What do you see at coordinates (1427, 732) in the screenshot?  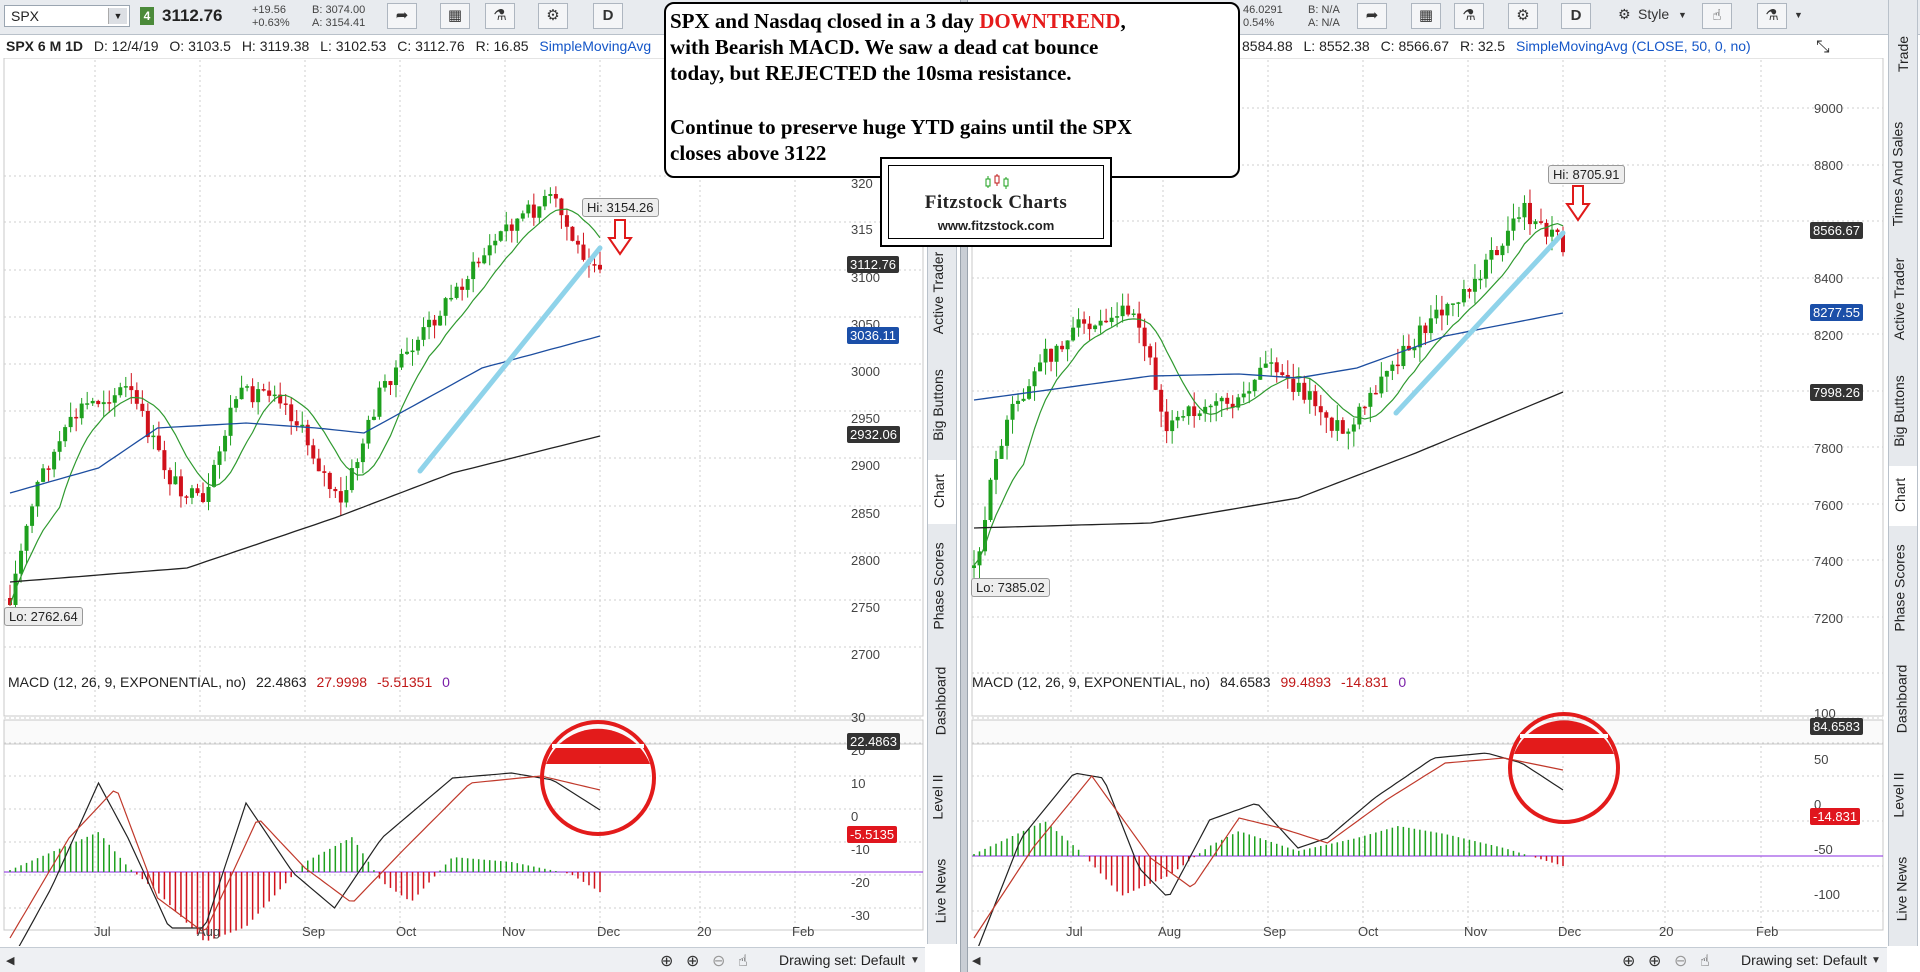 I see `macd-title-bar` at bounding box center [1427, 732].